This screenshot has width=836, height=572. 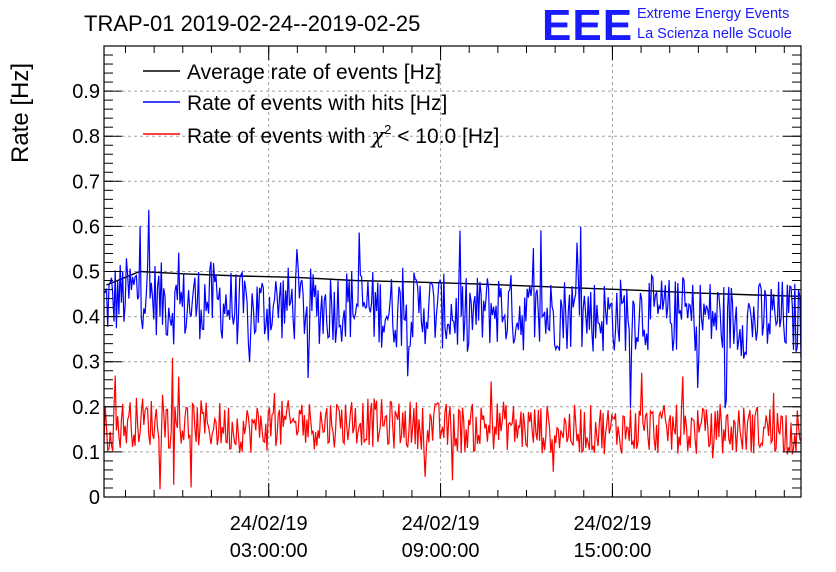 I want to click on y-tick-label: 0.6, so click(x=86, y=227).